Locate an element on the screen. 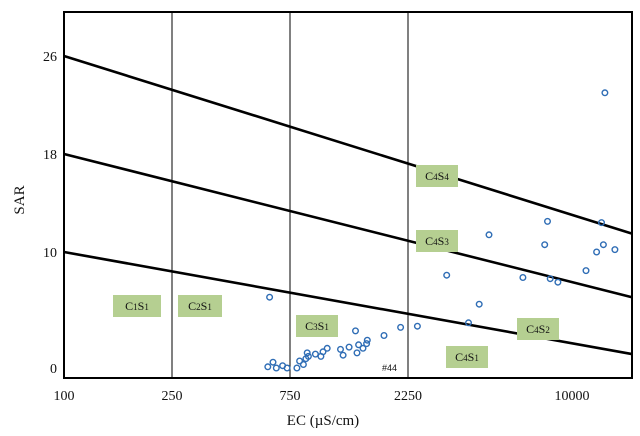 The width and height of the screenshot is (640, 436). zone-label-text: C3S1 is located at coordinates (317, 326).